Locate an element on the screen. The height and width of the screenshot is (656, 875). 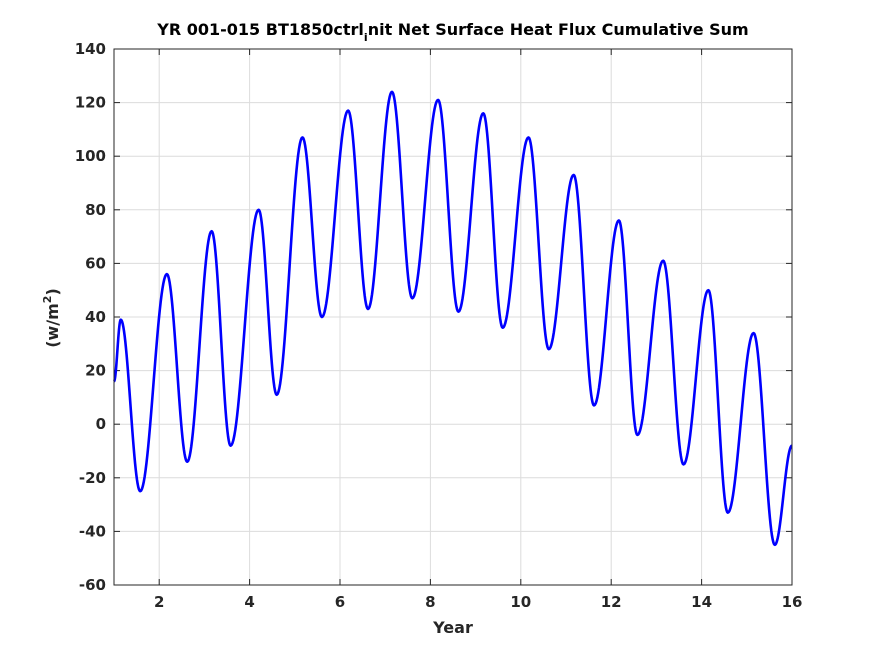
x-tick-label: 10 is located at coordinates (520, 602).